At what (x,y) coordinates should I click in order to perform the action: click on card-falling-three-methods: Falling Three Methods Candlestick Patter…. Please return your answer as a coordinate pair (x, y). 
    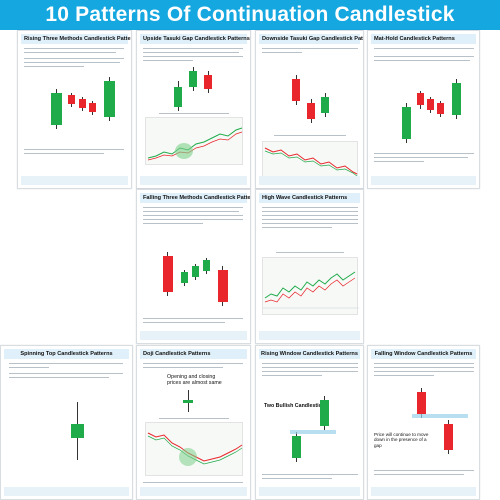
    Looking at the image, I should click on (193, 266).